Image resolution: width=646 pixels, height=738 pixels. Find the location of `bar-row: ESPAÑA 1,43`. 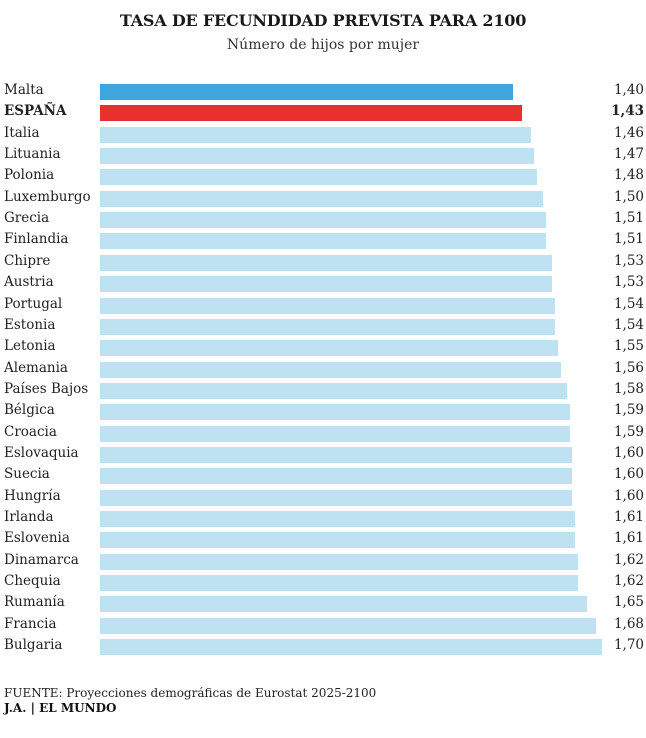

bar-row: ESPAÑA 1,43 is located at coordinates (323, 111).